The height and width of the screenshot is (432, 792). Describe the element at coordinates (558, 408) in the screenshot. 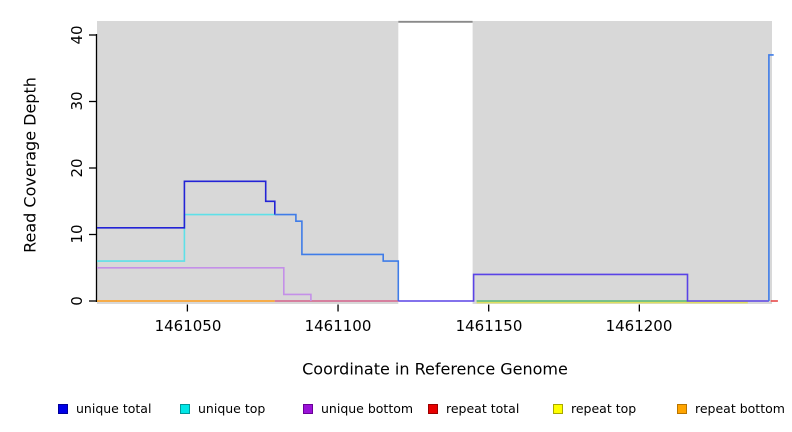

I see `legend-swatch-repeat-top-icon` at that location.